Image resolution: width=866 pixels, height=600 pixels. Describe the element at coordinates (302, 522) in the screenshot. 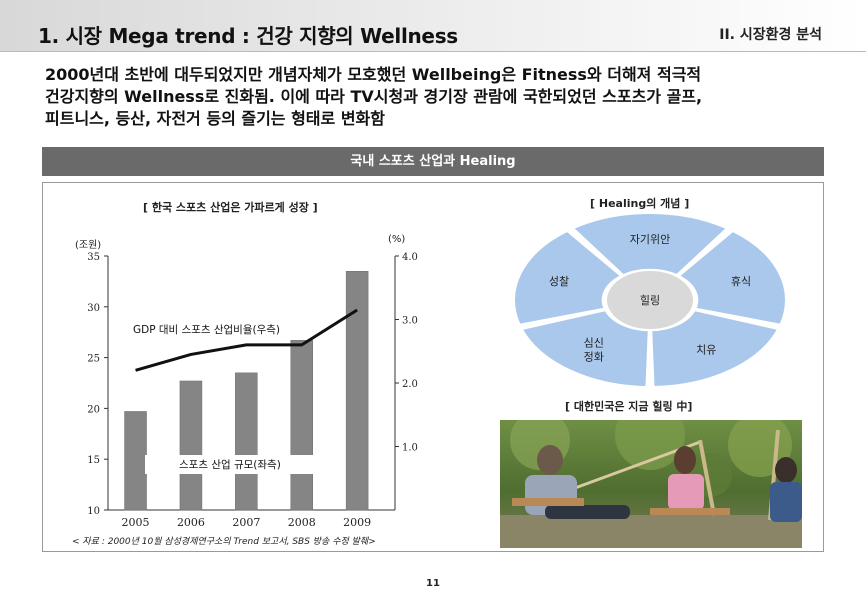

I see `category-label-2008: 2008` at that location.